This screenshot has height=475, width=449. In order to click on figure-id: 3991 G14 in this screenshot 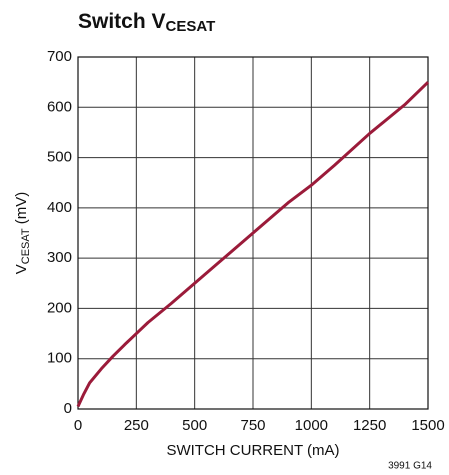, I will do `click(410, 466)`.